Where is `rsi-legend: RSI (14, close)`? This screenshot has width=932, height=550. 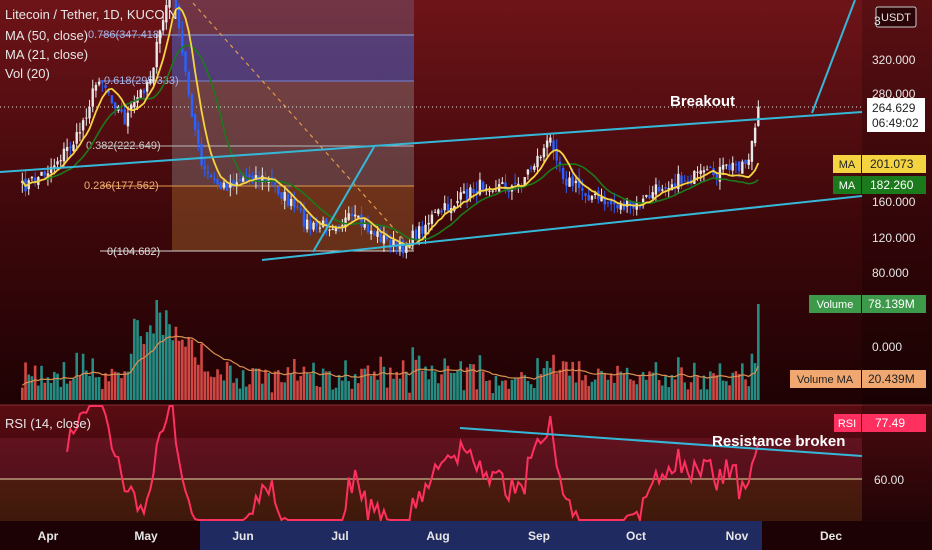
rsi-legend: RSI (14, close) is located at coordinates (48, 423).